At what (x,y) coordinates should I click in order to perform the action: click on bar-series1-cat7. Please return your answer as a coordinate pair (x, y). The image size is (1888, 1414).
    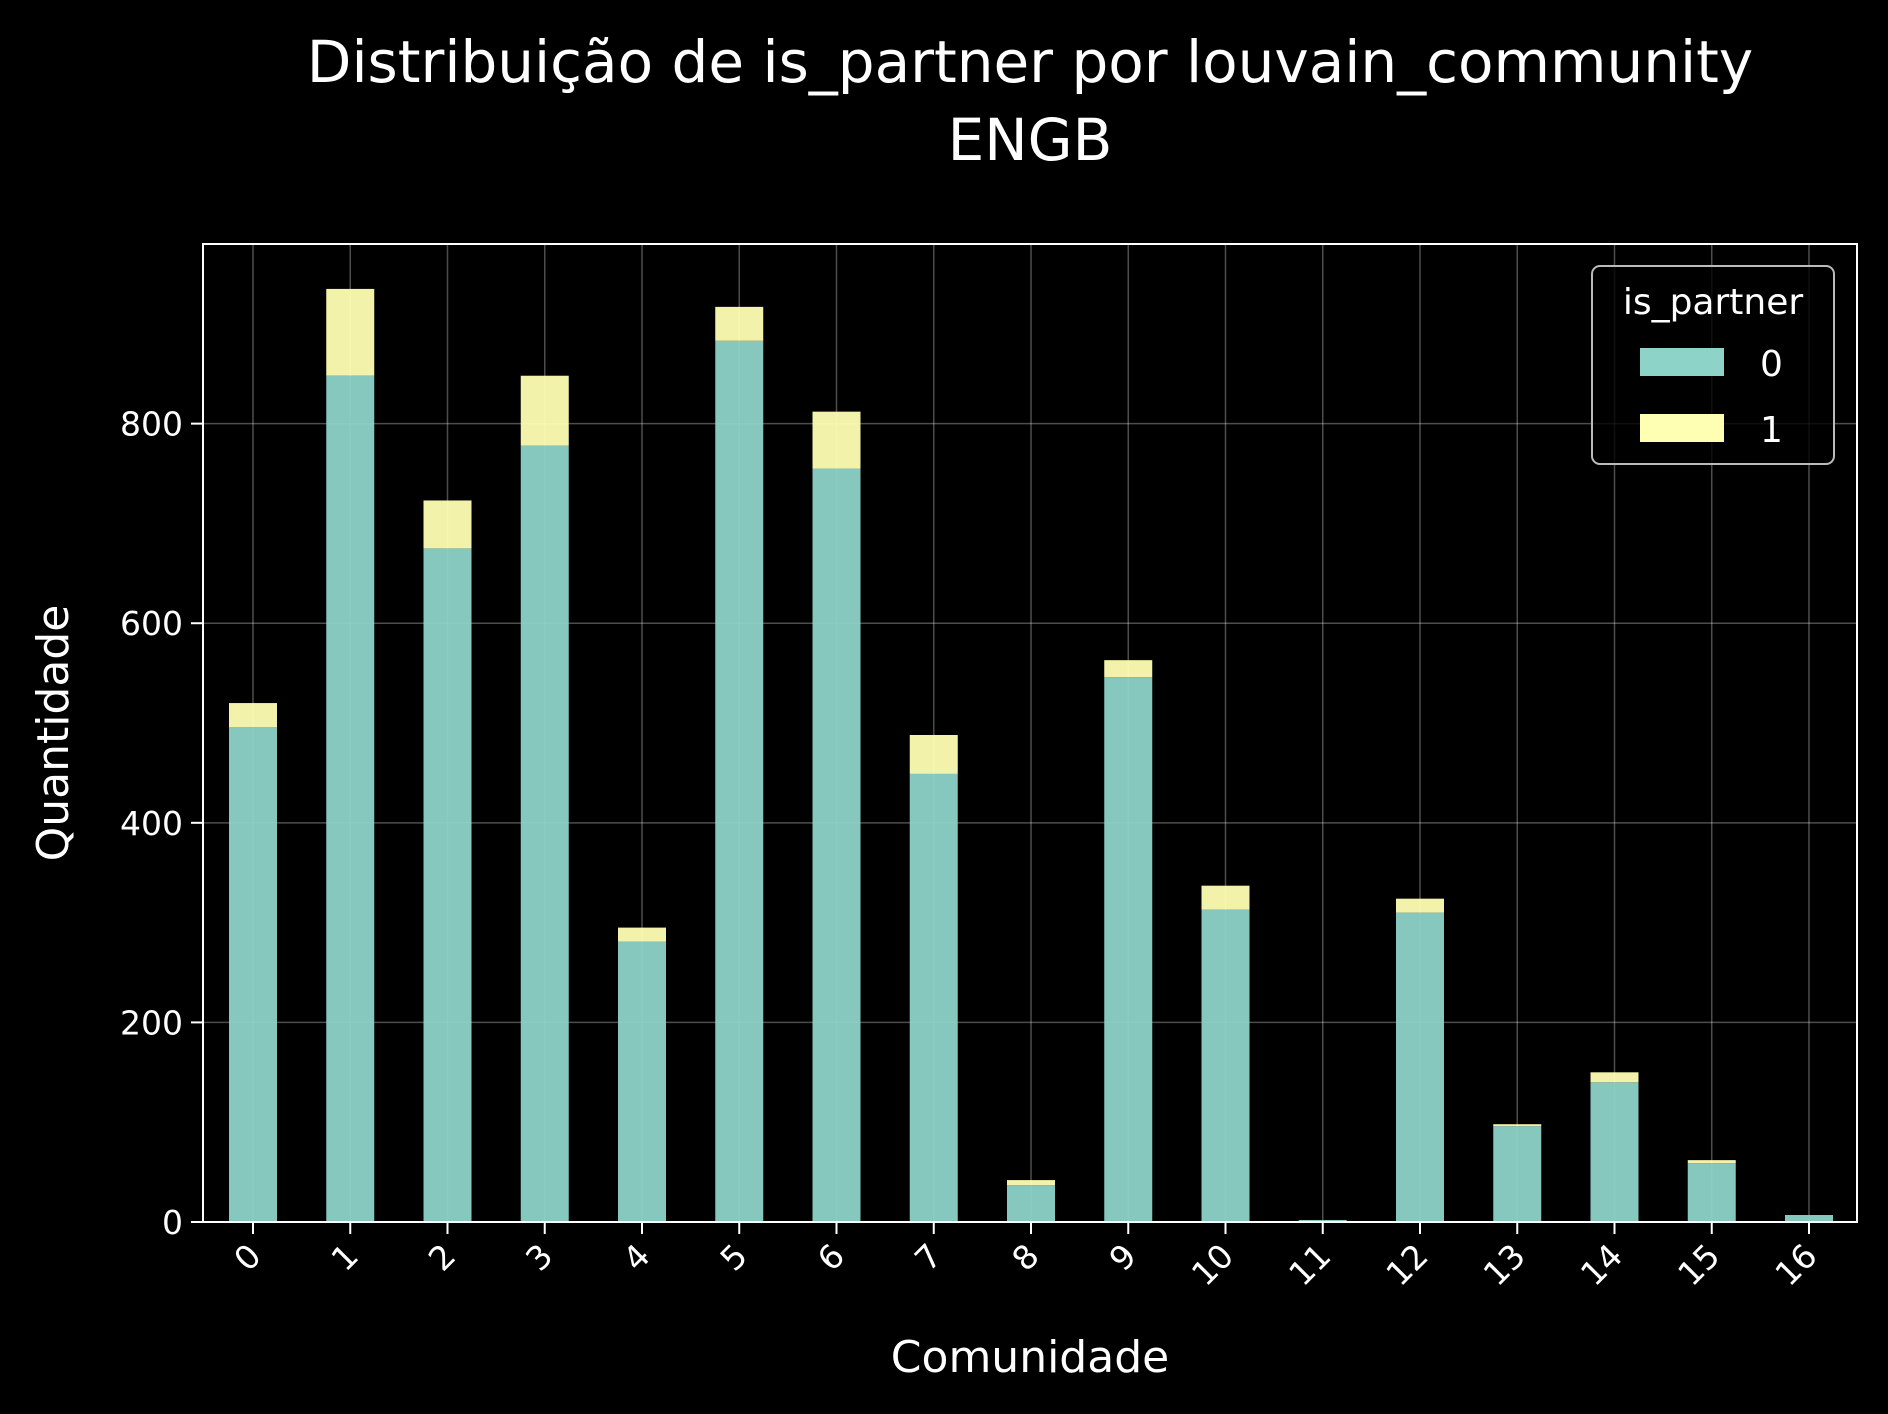
    Looking at the image, I should click on (933, 754).